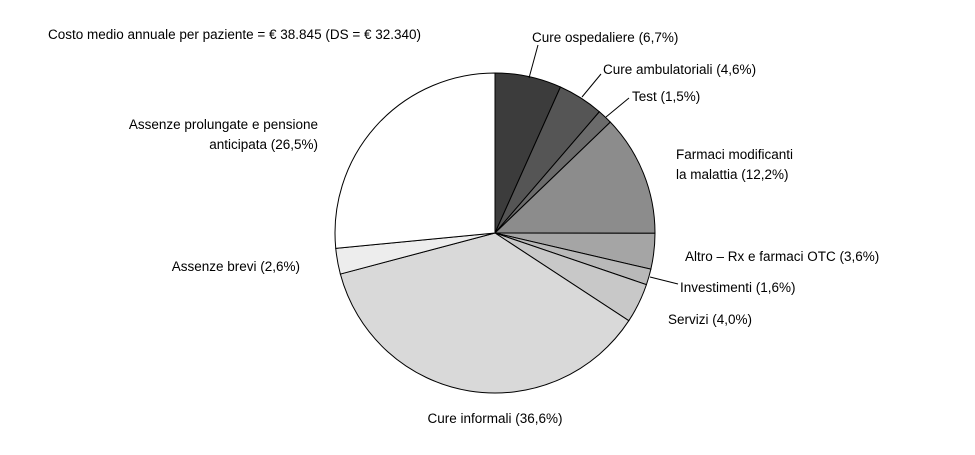 This screenshot has width=975, height=455. What do you see at coordinates (782, 256) in the screenshot?
I see `slice-label-altro-rx-otc: Altro – Rx e farmaci OTC (3,6%)` at bounding box center [782, 256].